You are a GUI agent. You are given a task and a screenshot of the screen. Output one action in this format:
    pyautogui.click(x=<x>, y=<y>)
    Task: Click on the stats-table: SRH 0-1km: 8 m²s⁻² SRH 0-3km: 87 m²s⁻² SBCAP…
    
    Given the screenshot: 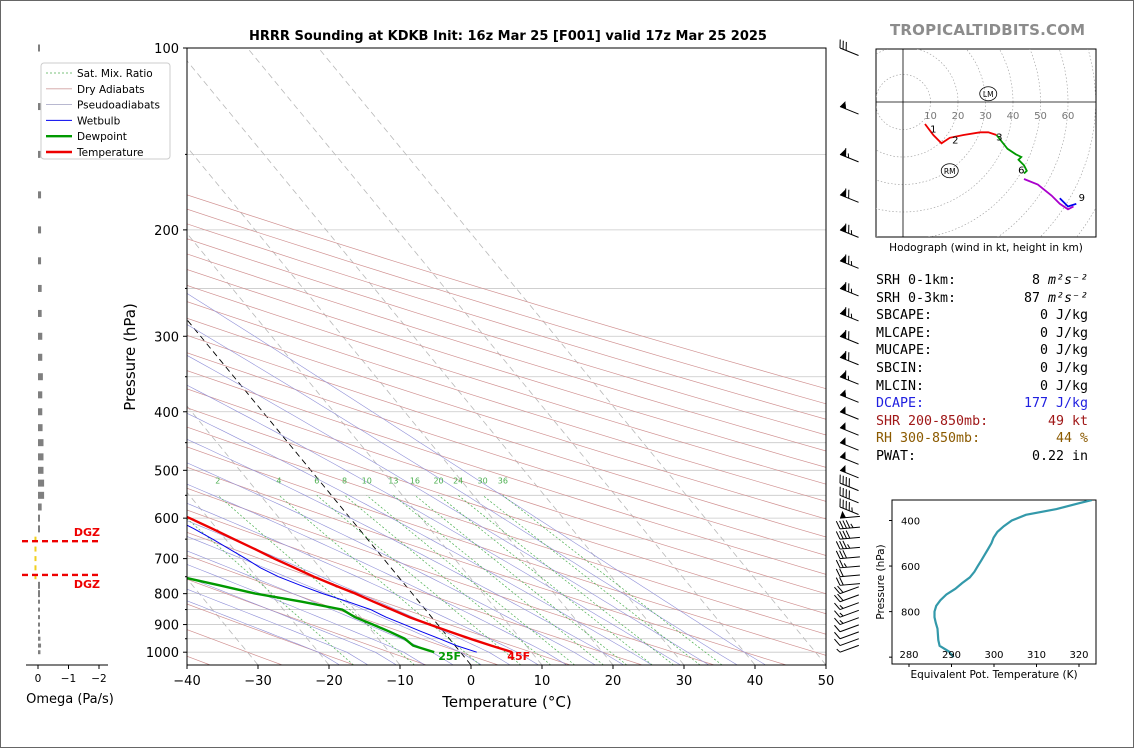 What is the action you would take?
    pyautogui.click(x=982, y=369)
    